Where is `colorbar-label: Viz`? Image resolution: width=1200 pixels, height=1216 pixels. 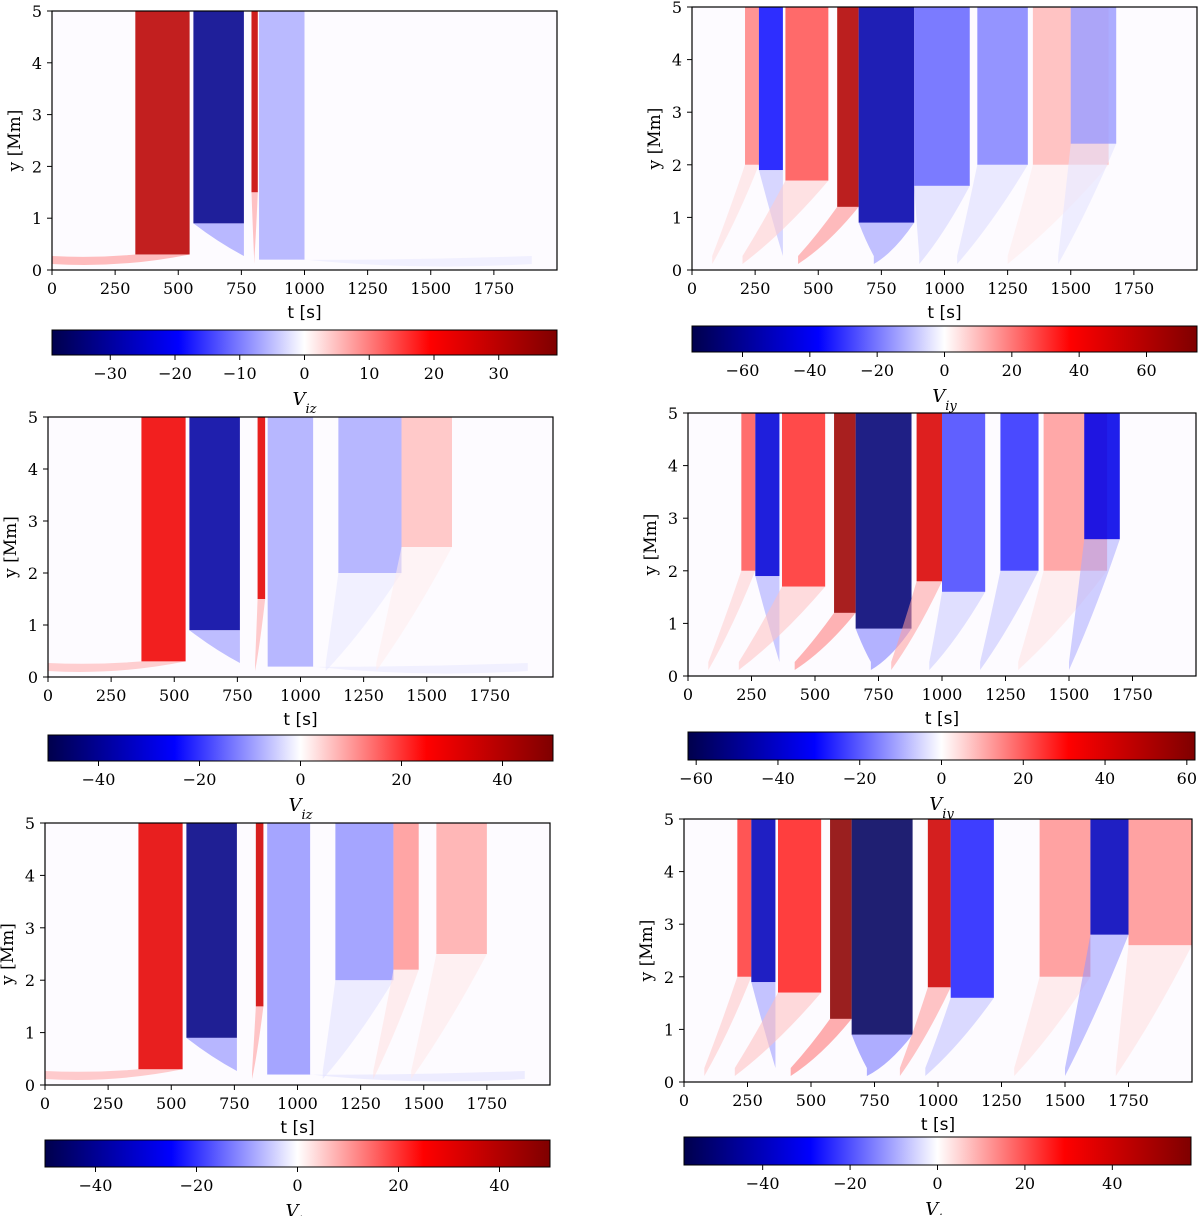 colorbar-label: Viz is located at coordinates (300, 809).